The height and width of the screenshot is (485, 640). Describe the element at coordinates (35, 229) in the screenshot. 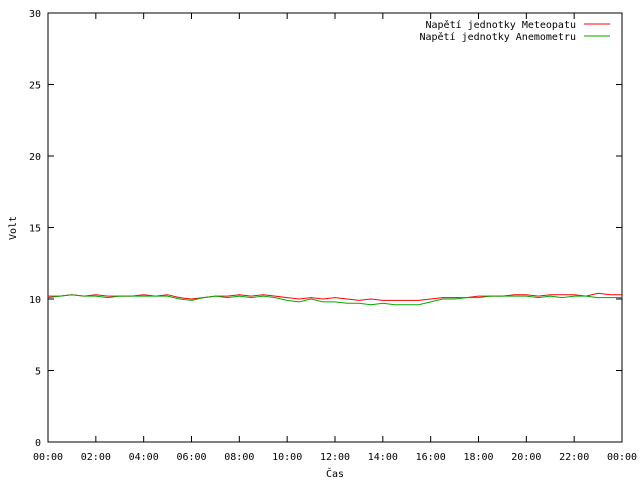

I see `y-tick-label: 15` at that location.